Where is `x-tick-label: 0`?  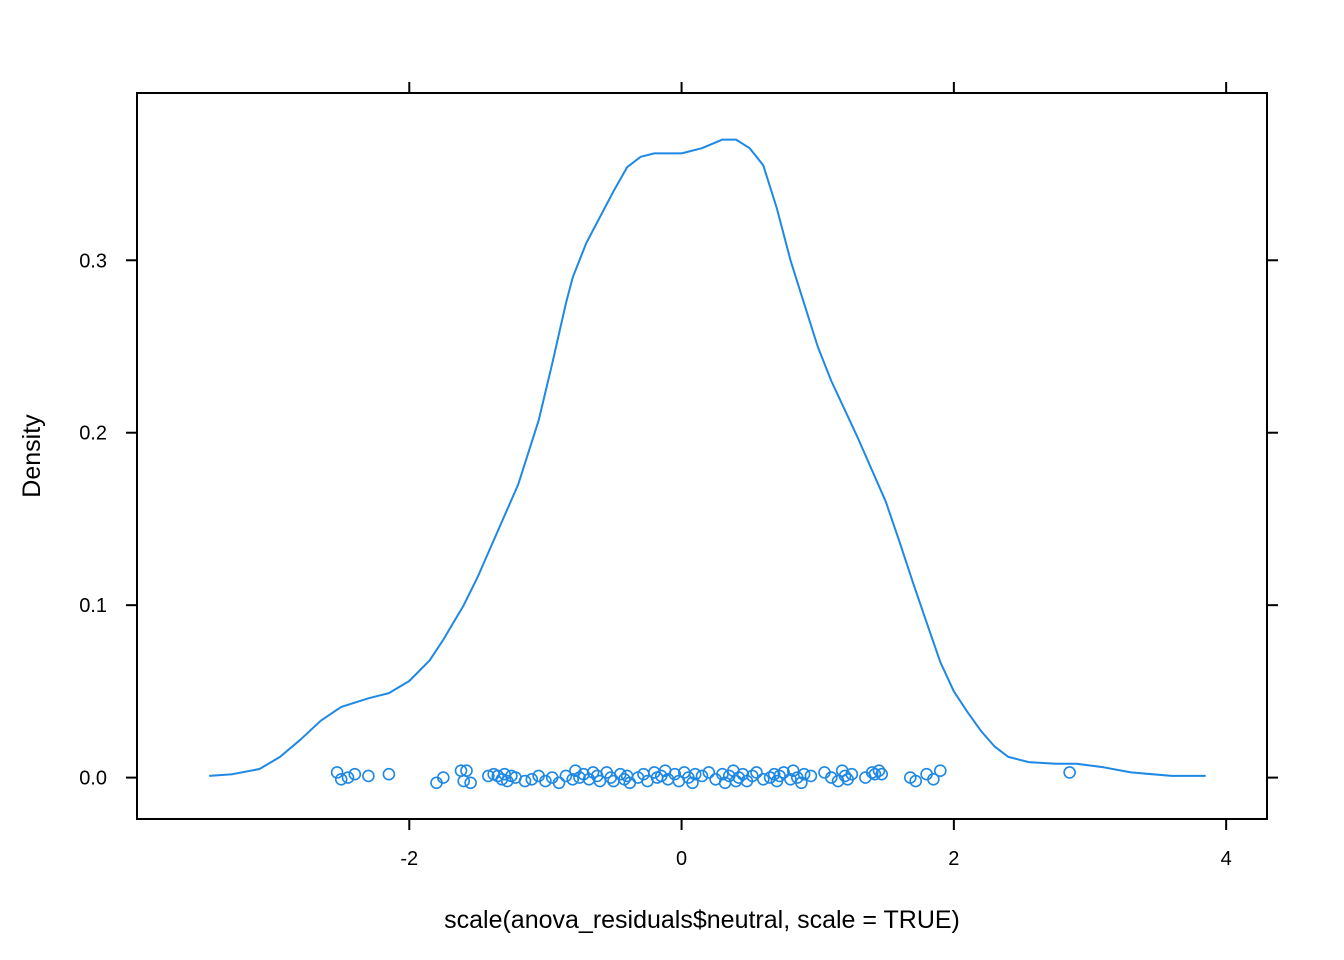 x-tick-label: 0 is located at coordinates (681, 859).